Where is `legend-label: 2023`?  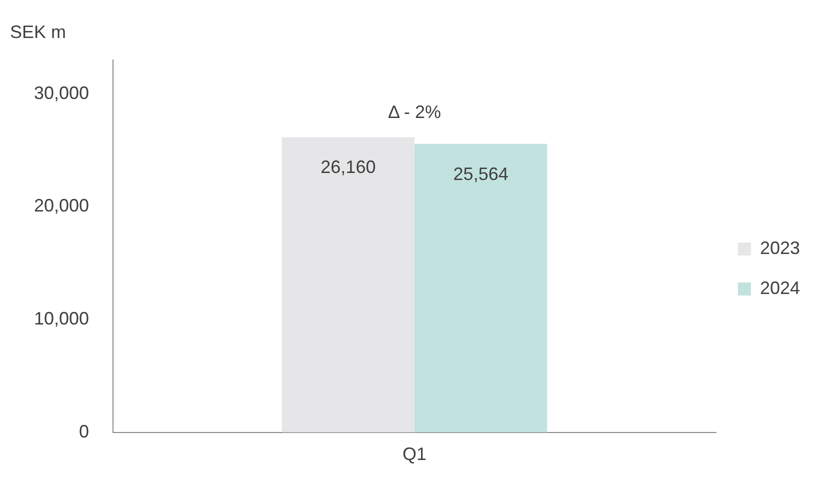 legend-label: 2023 is located at coordinates (780, 248).